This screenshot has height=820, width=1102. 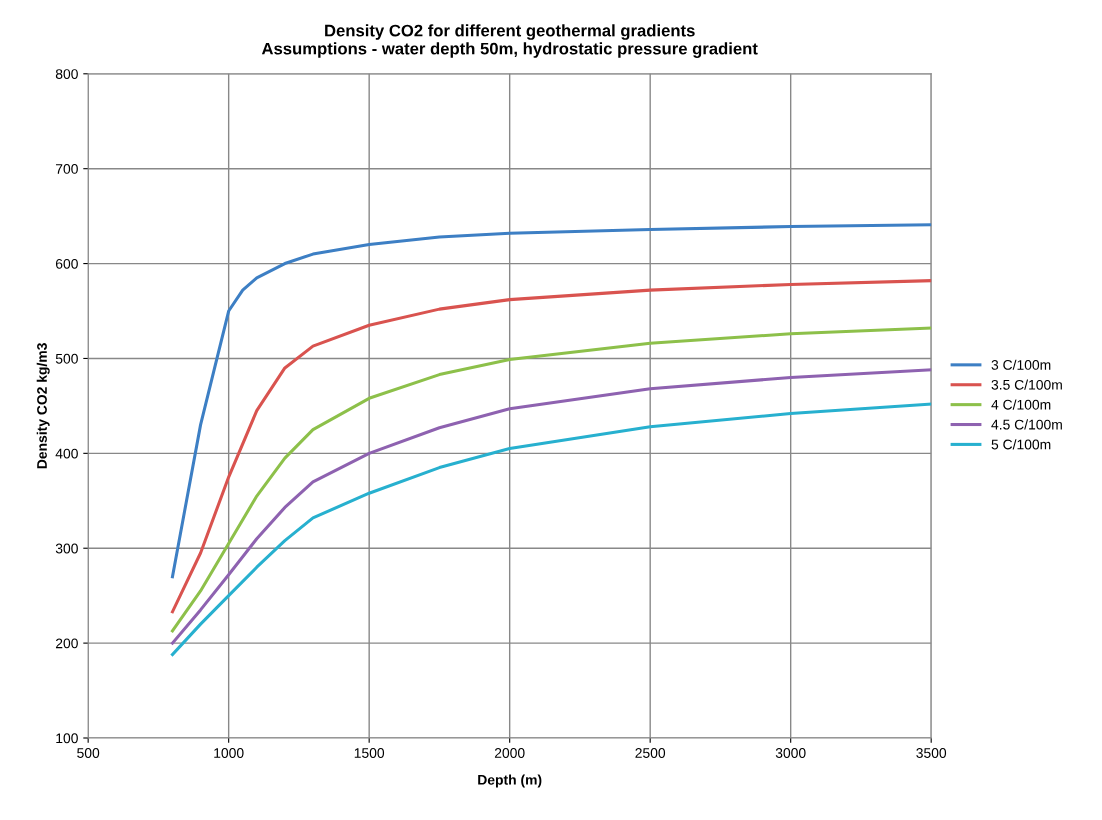 What do you see at coordinates (1026, 384) in the screenshot?
I see `legend-label: 3.5 C/100m` at bounding box center [1026, 384].